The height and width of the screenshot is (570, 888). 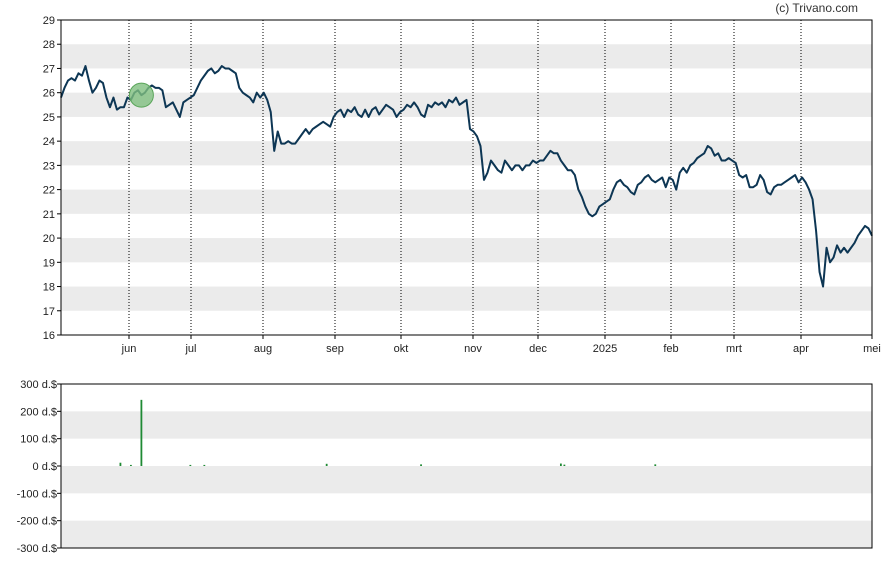 I want to click on x-tick-label: dec, so click(x=538, y=349).